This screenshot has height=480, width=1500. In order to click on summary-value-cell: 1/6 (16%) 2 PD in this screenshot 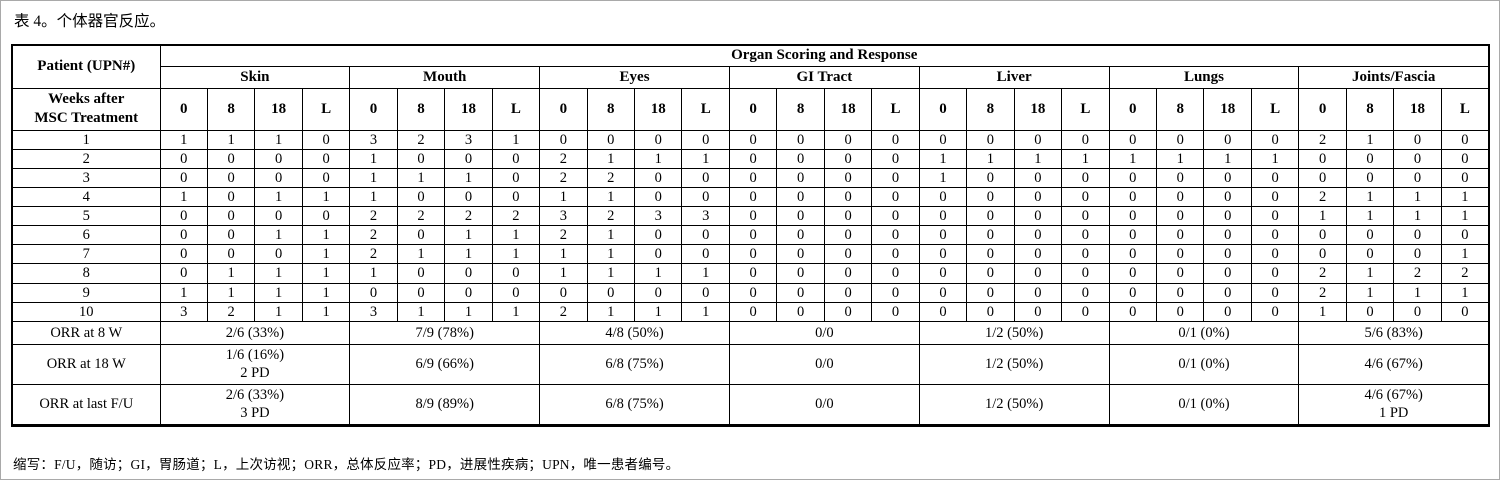, I will do `click(255, 364)`.